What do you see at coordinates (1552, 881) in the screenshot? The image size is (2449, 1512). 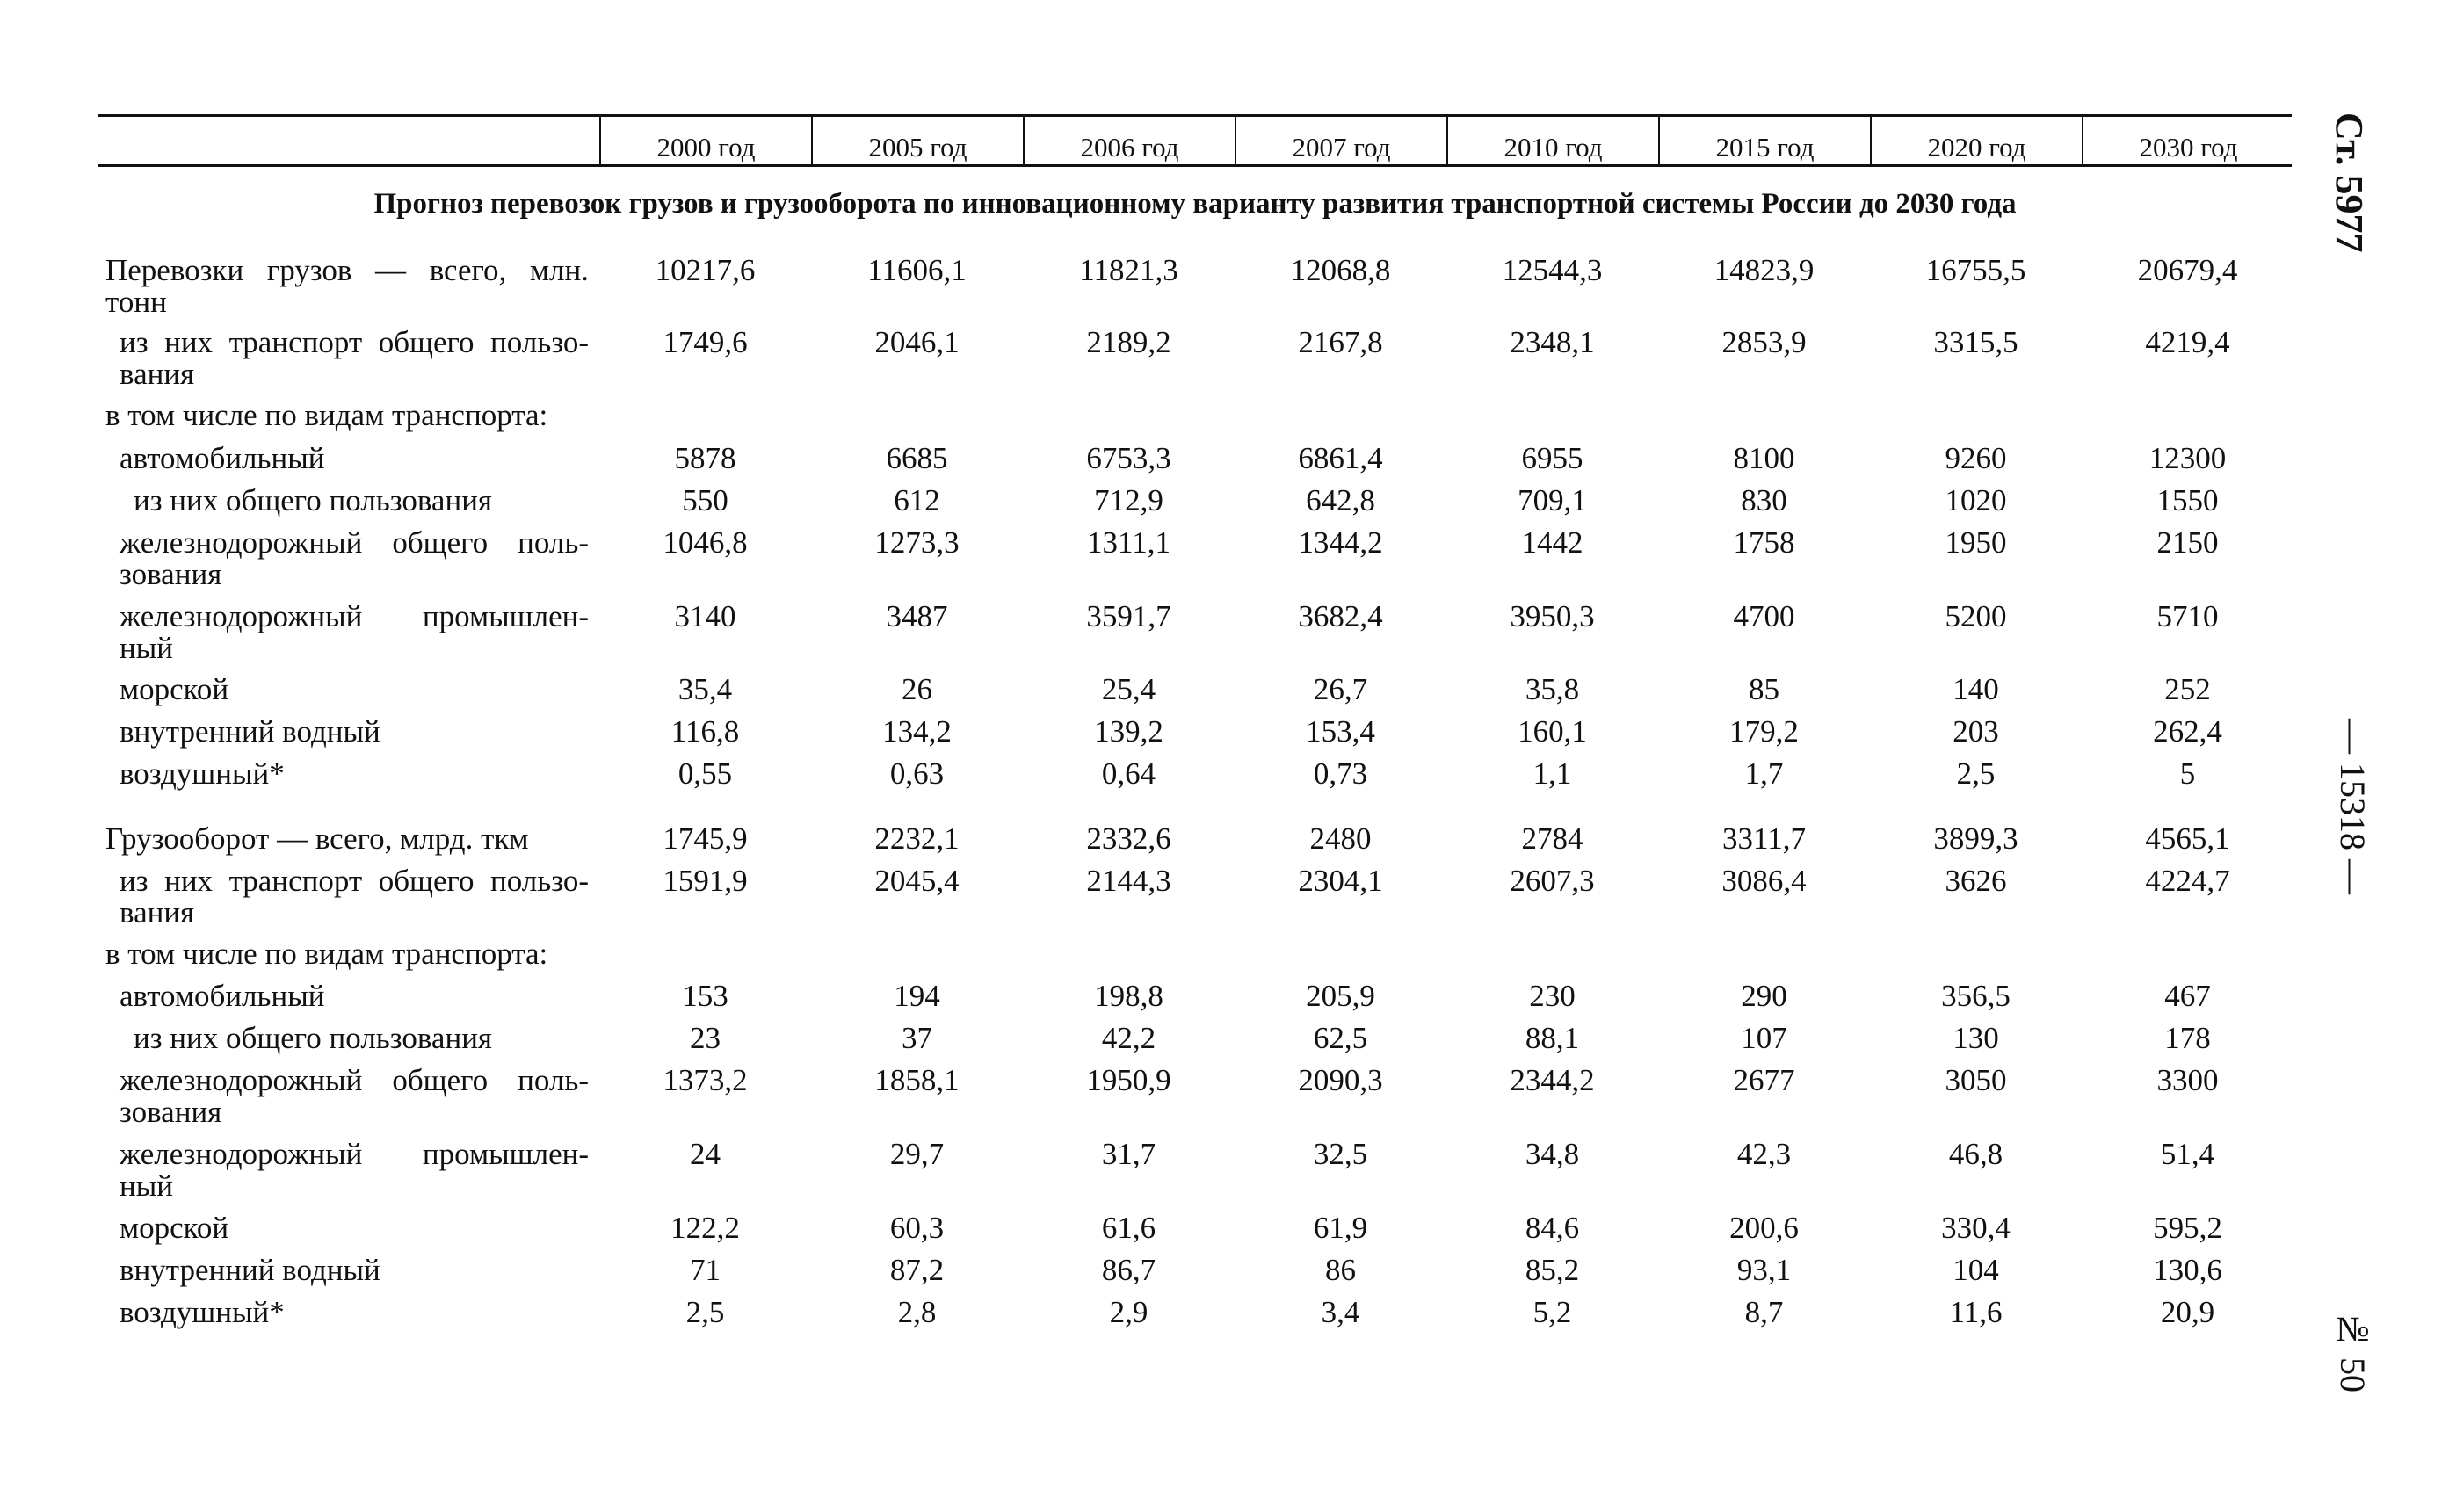 I see `table-cell: 2607,3` at bounding box center [1552, 881].